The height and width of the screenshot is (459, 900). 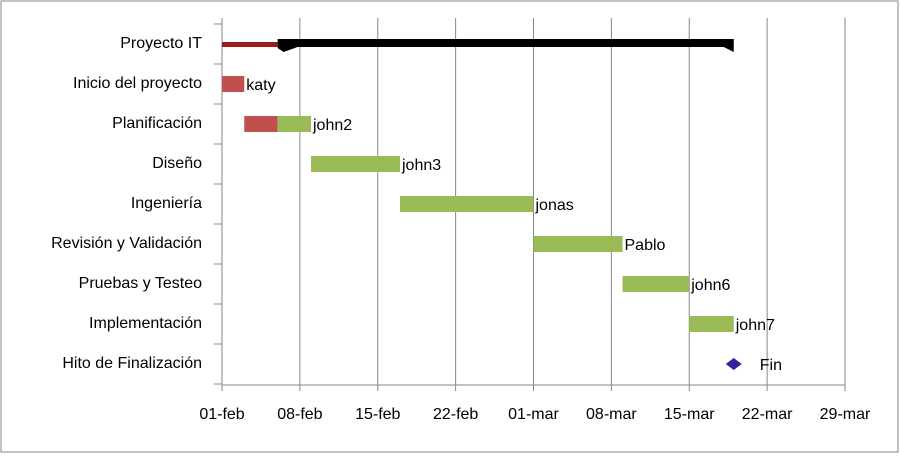 What do you see at coordinates (845, 414) in the screenshot?
I see `x-tick-label: 29-mar` at bounding box center [845, 414].